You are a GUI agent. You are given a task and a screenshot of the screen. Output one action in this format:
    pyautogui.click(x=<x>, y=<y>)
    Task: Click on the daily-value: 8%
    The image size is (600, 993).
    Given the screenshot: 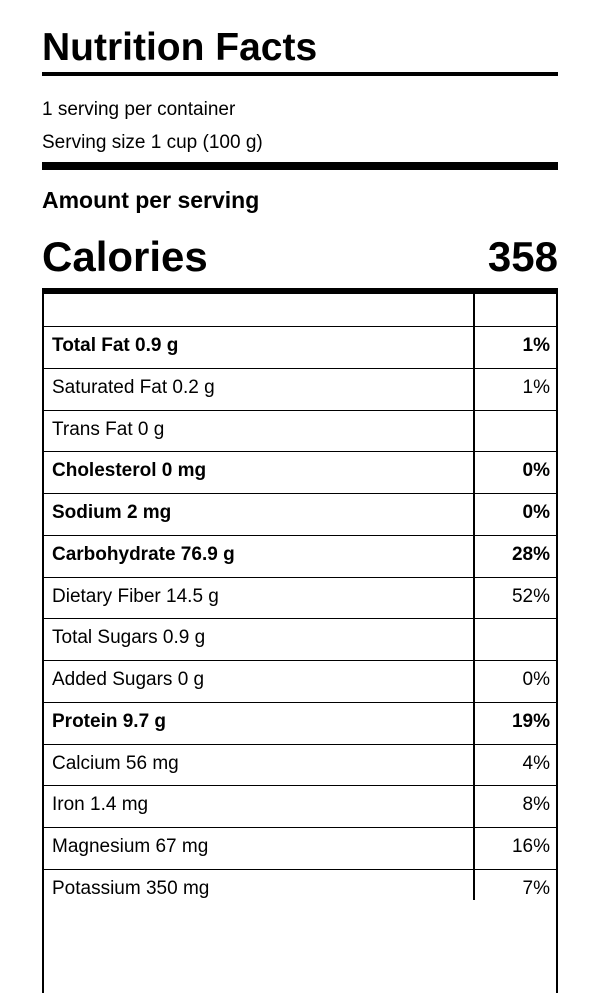 What is the action you would take?
    pyautogui.click(x=536, y=805)
    